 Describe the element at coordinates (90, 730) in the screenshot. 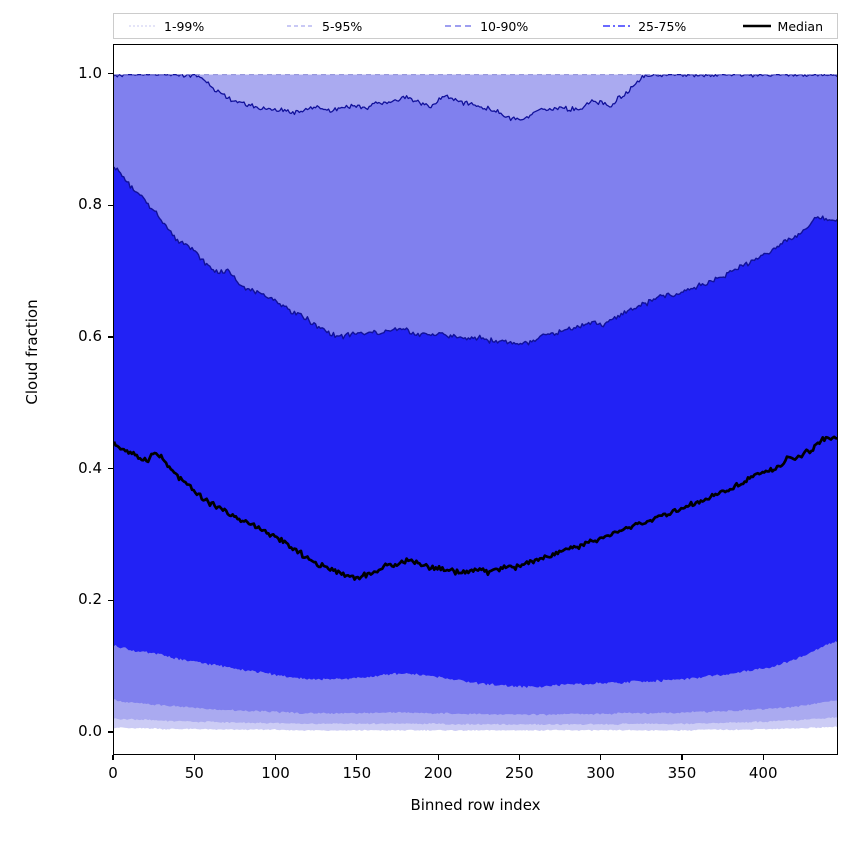

I see `y-tick-label: 0.0` at that location.